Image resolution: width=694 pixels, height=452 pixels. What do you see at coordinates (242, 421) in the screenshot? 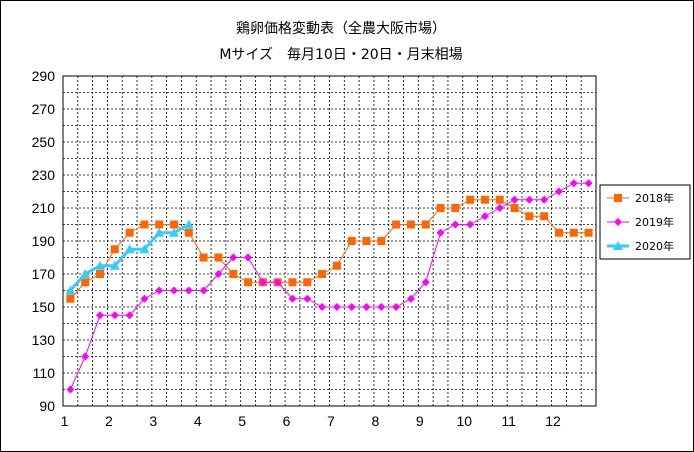
I see `x-tick-label: 5` at bounding box center [242, 421].